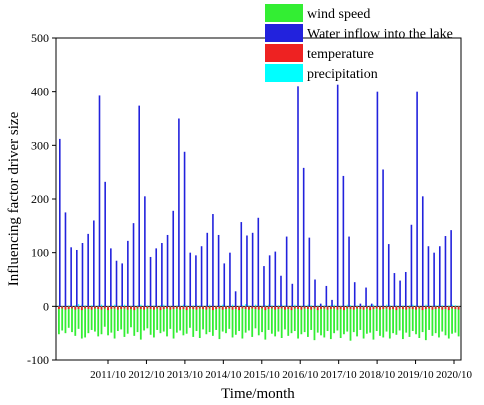 Image resolution: width=484 pixels, height=405 pixels. Describe the element at coordinates (380, 34) in the screenshot. I see `legend-label-water-inflow: Water inflow into the lake` at that location.